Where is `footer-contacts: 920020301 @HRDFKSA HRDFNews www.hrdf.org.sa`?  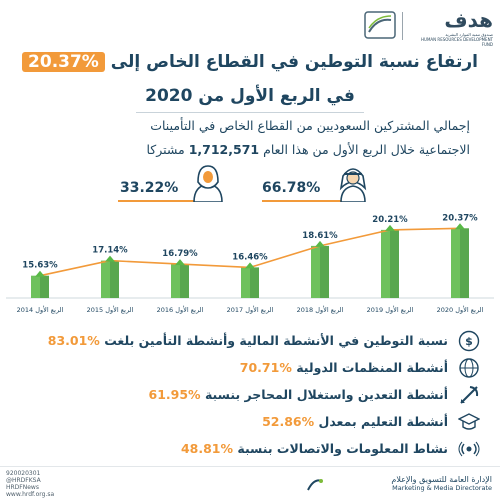
footer-contacts: 920020301 @HRDFKSA HRDFNews www.hrdf.org.sa is located at coordinates (30, 484).